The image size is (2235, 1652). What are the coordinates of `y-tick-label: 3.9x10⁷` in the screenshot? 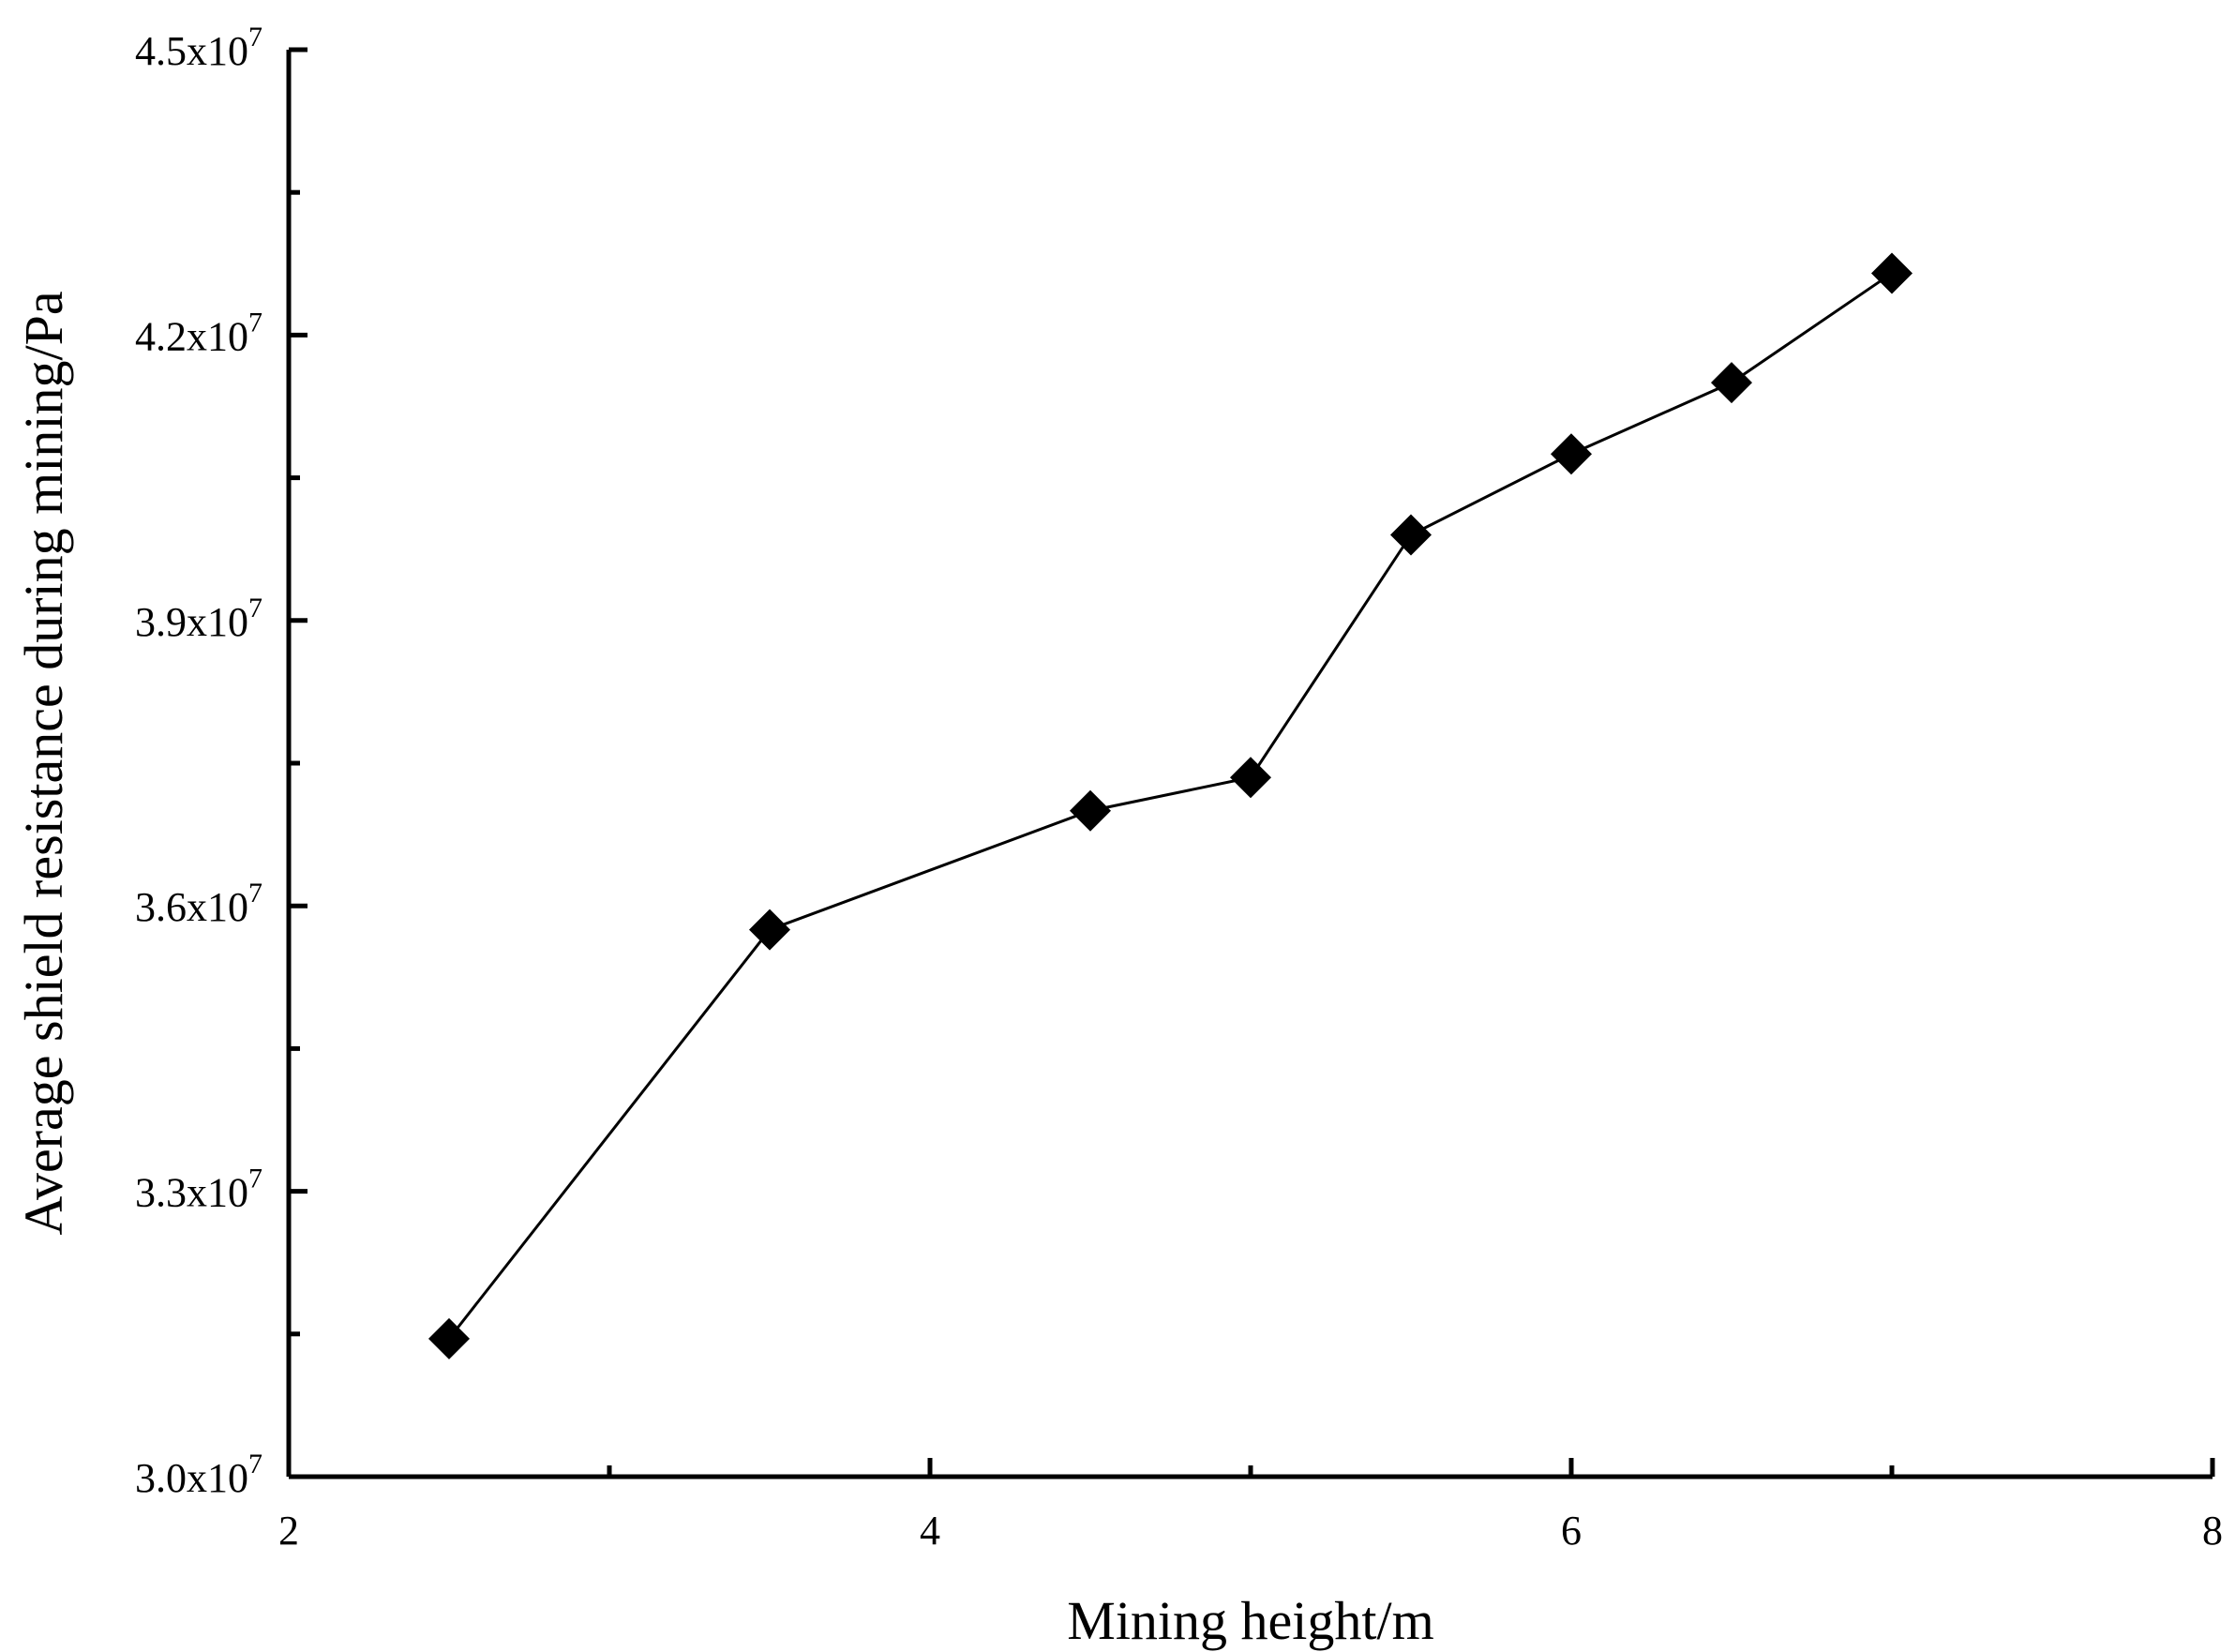 It's located at (198, 619).